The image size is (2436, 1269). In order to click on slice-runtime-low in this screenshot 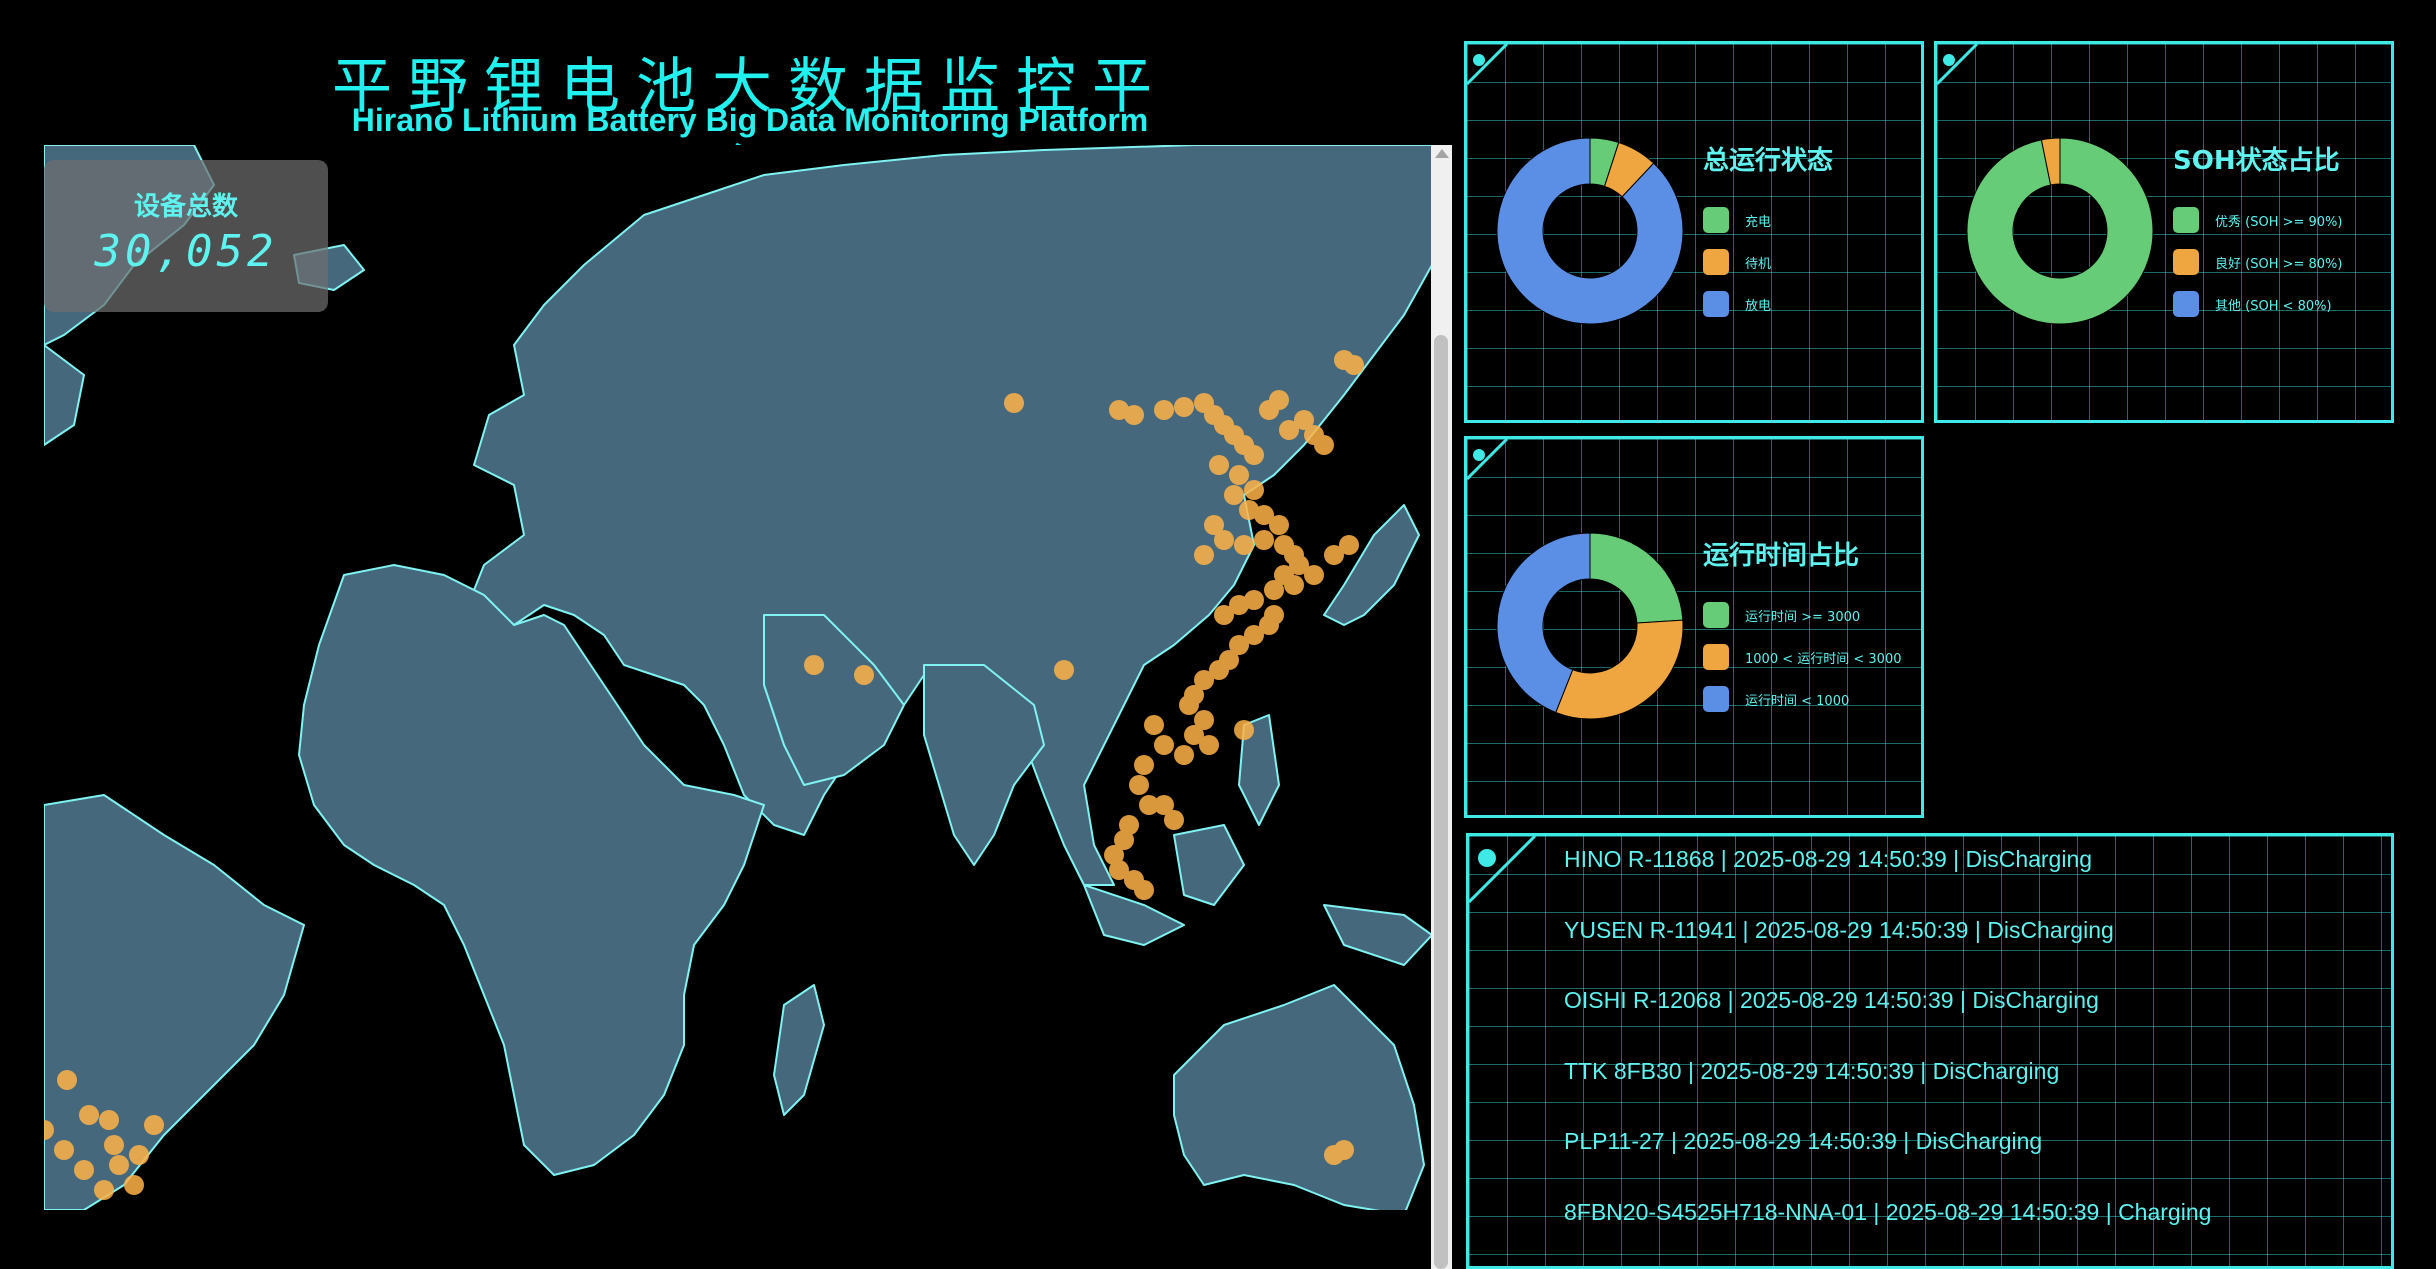, I will do `click(1543, 623)`.